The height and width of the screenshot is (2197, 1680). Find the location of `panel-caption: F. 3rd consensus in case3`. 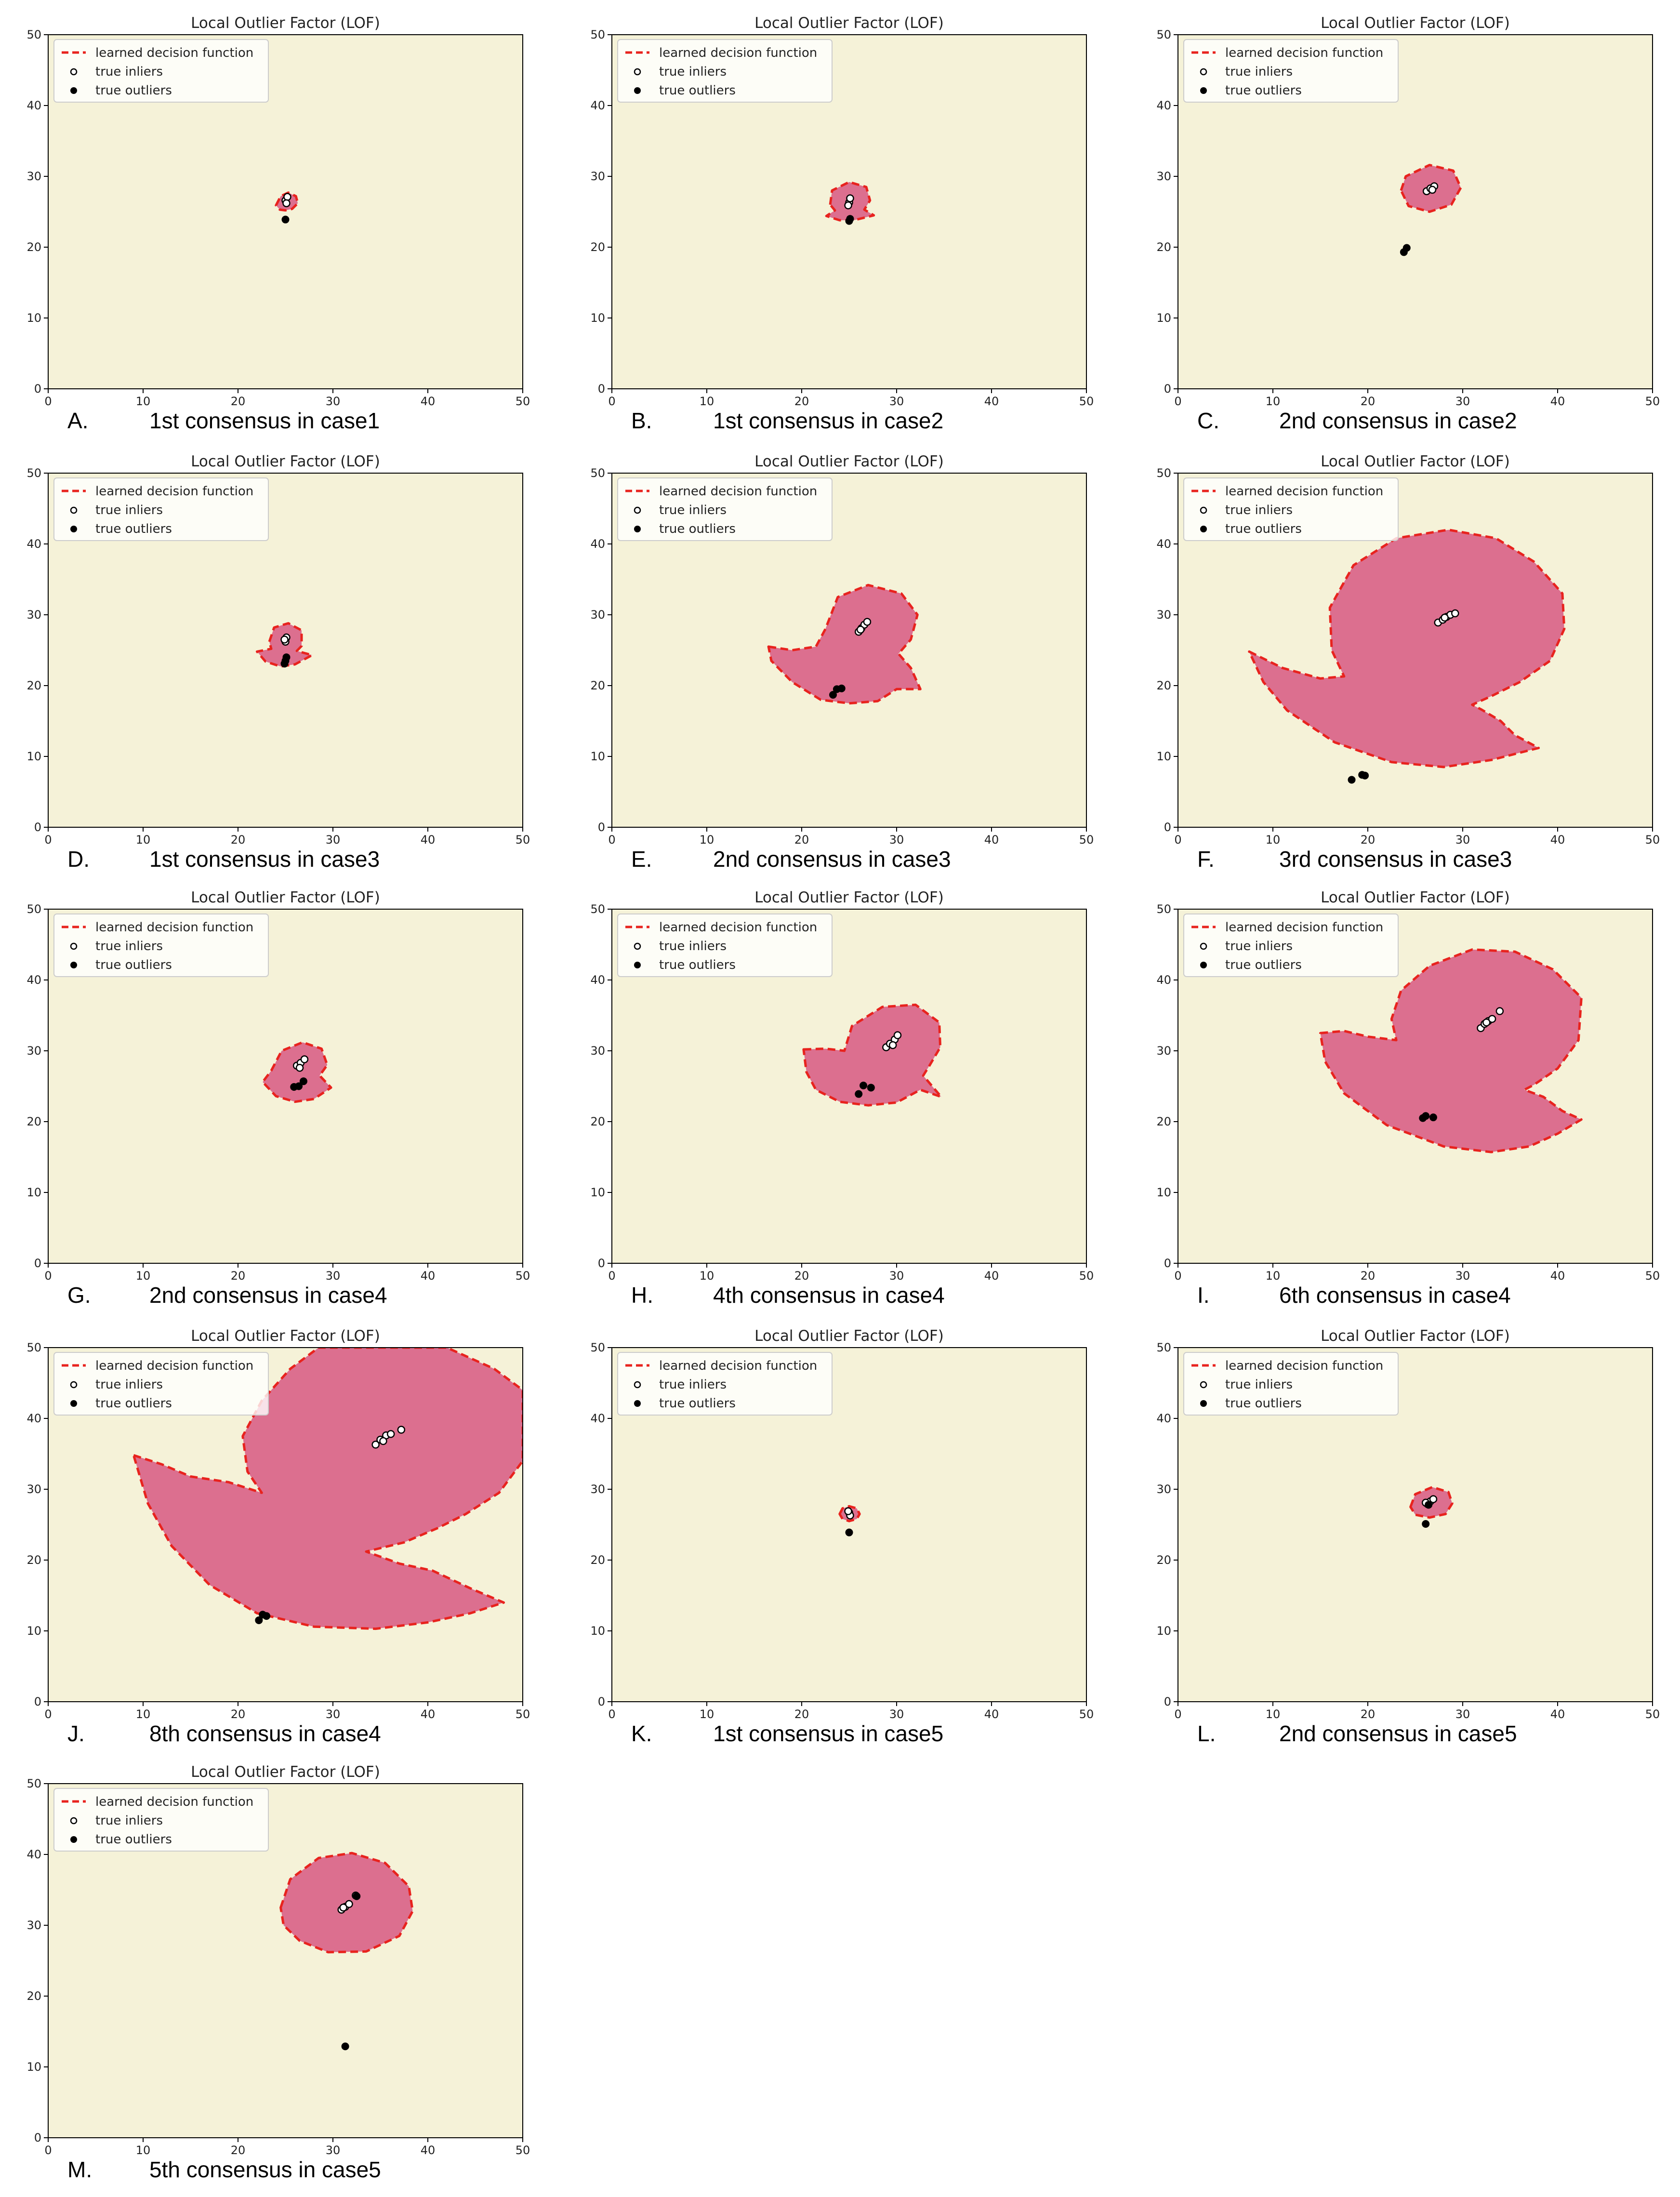

panel-caption: F. 3rd consensus in case3 is located at coordinates (1405, 863).